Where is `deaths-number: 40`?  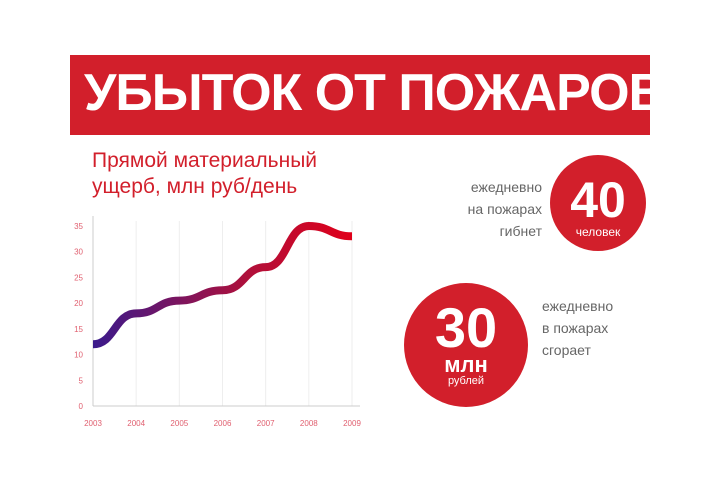
deaths-number: 40 is located at coordinates (598, 200).